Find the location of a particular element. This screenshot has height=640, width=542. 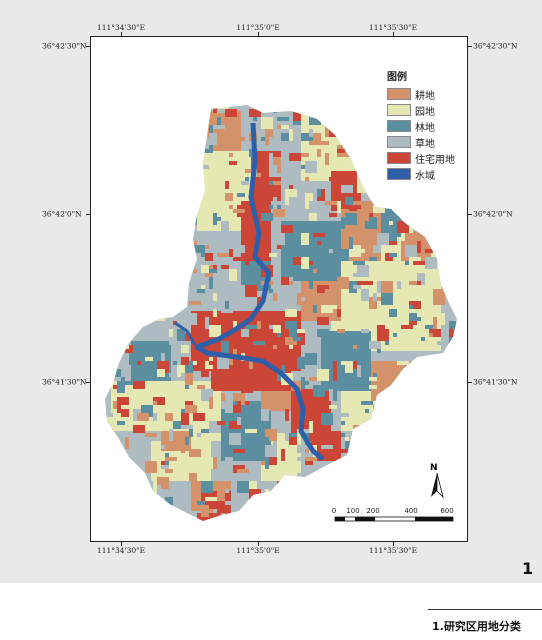

legend-label: 林地 is located at coordinates (425, 128).